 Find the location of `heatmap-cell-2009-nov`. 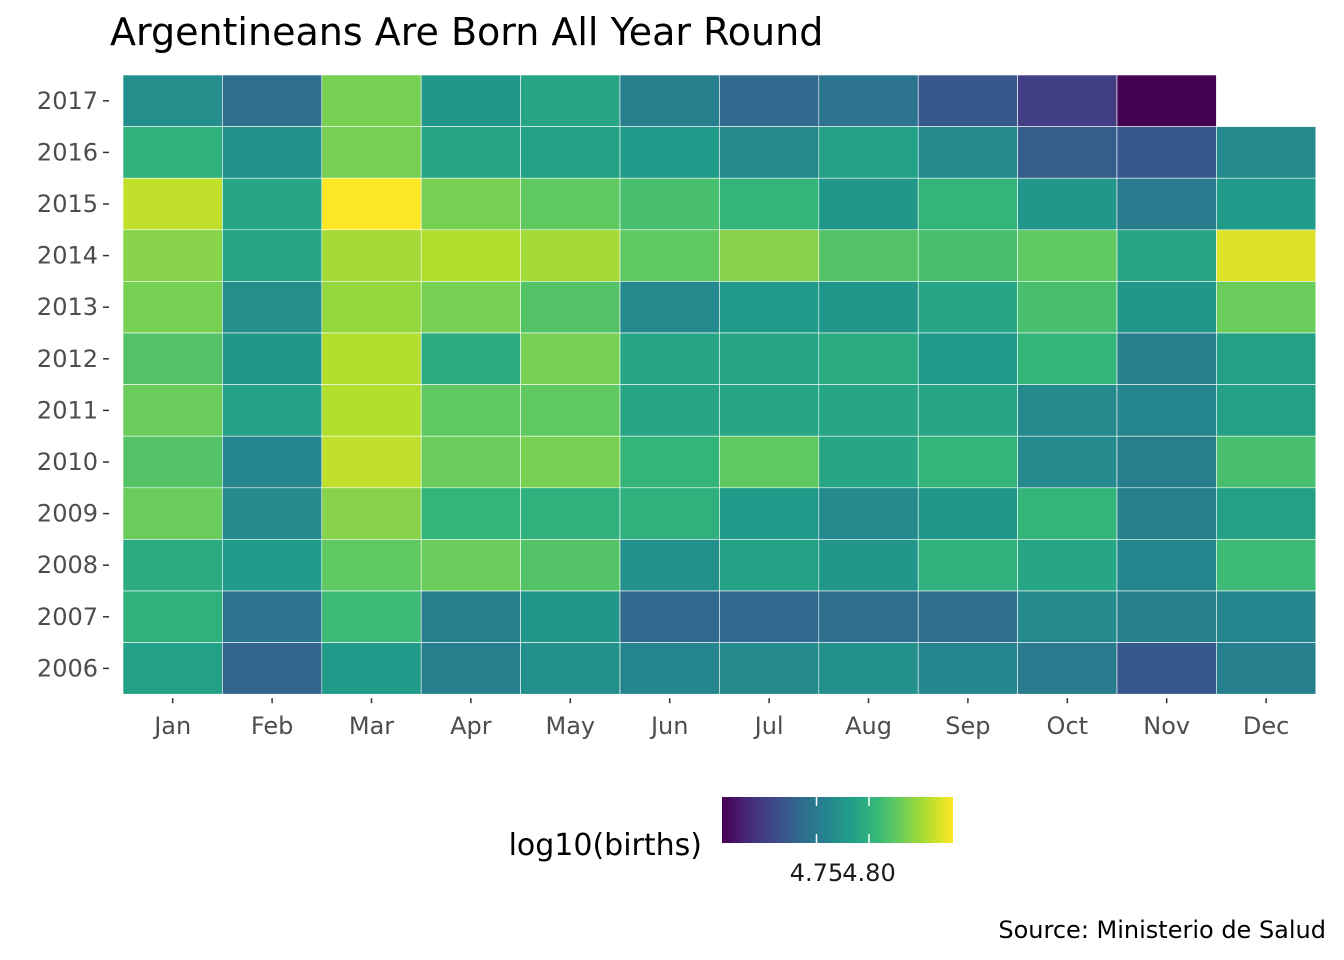

heatmap-cell-2009-nov is located at coordinates (1166, 513).